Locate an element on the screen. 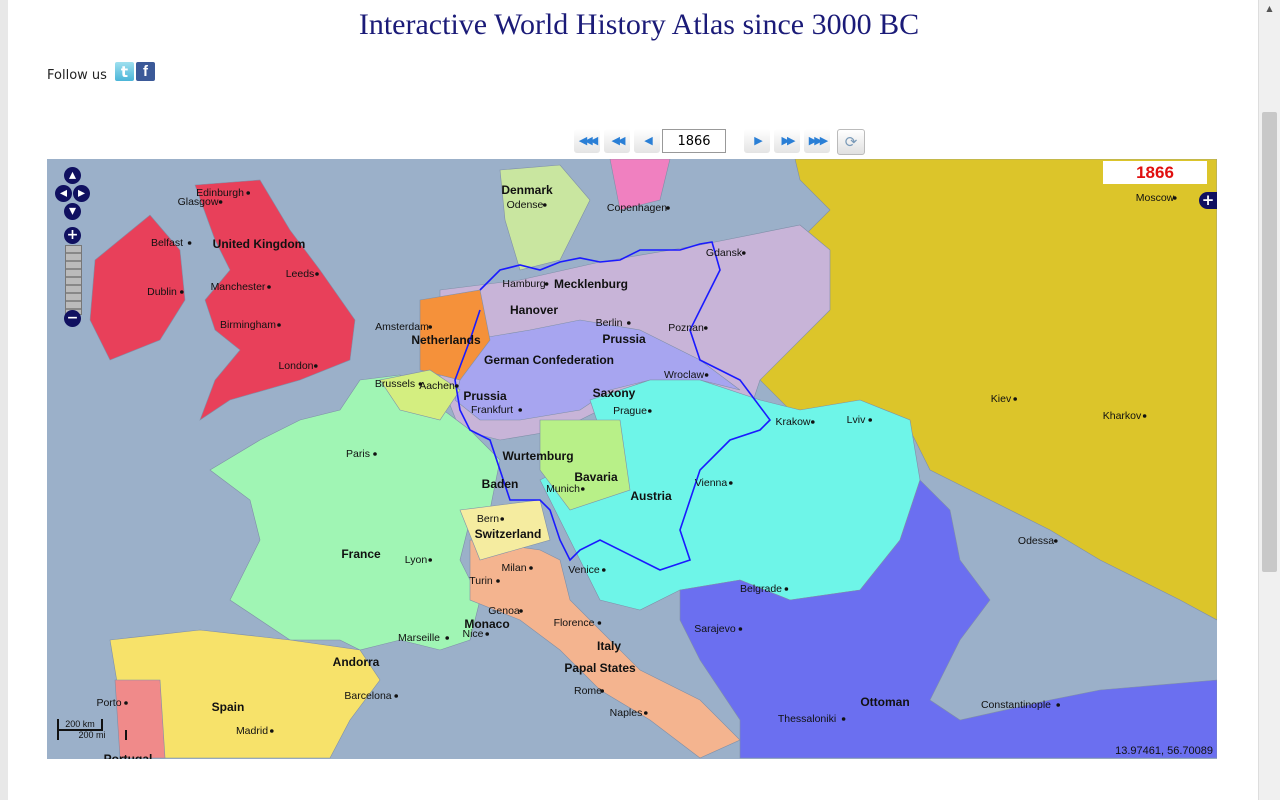  region-ottoman is located at coordinates (948, 619).